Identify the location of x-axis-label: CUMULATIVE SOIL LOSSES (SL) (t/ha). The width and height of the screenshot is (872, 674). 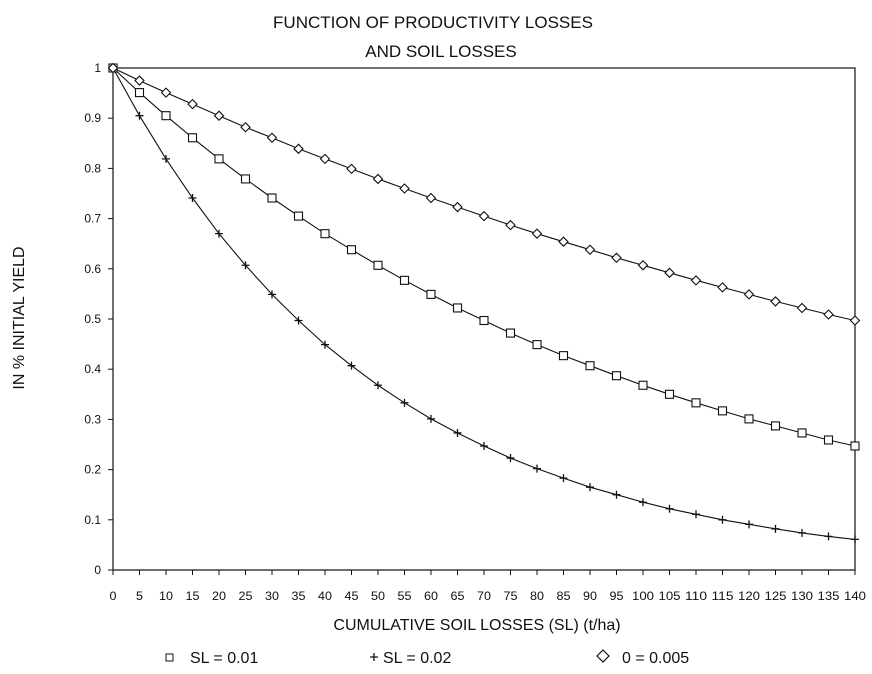
(476, 625).